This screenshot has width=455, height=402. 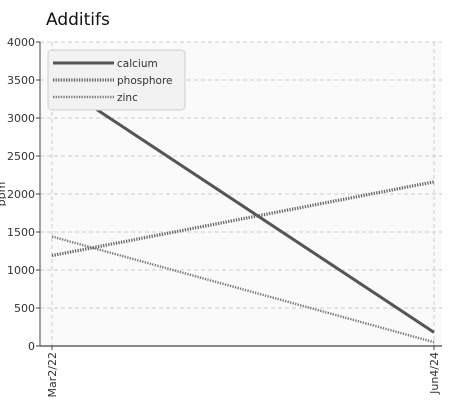 What do you see at coordinates (21, 270) in the screenshot?
I see `y-tick-label: 1000` at bounding box center [21, 270].